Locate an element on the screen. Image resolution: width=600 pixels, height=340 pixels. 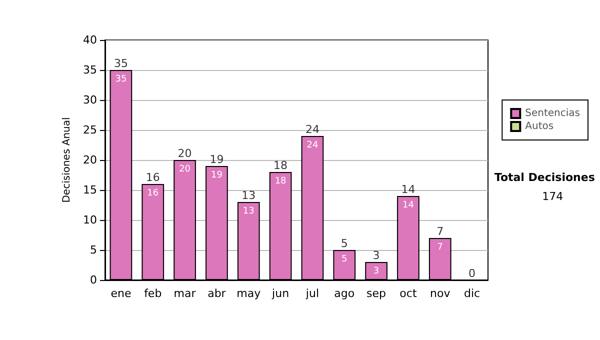
data-label: 13 is located at coordinates (248, 211).